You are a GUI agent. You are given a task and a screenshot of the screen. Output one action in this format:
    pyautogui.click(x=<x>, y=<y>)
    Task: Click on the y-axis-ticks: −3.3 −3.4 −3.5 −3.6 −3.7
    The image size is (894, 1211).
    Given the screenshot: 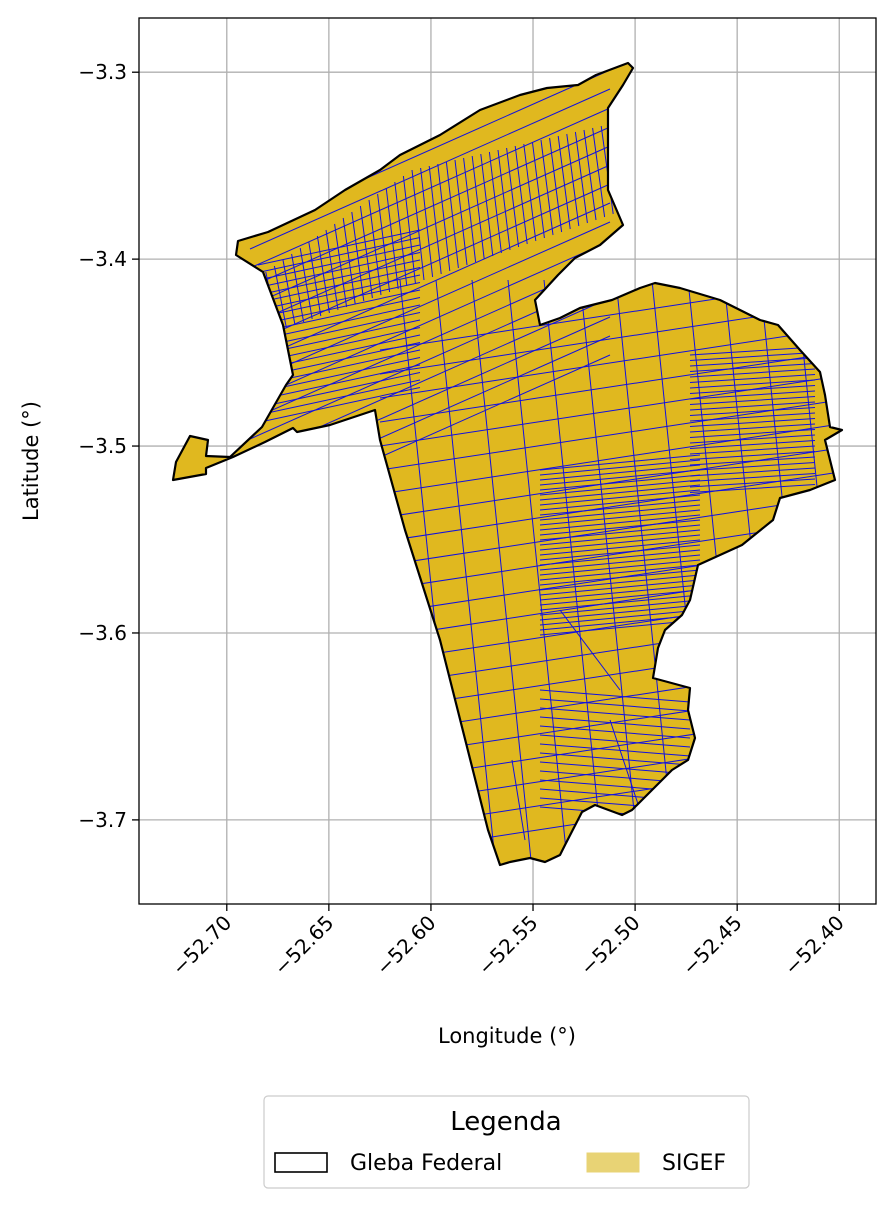 What is the action you would take?
    pyautogui.click(x=108, y=446)
    